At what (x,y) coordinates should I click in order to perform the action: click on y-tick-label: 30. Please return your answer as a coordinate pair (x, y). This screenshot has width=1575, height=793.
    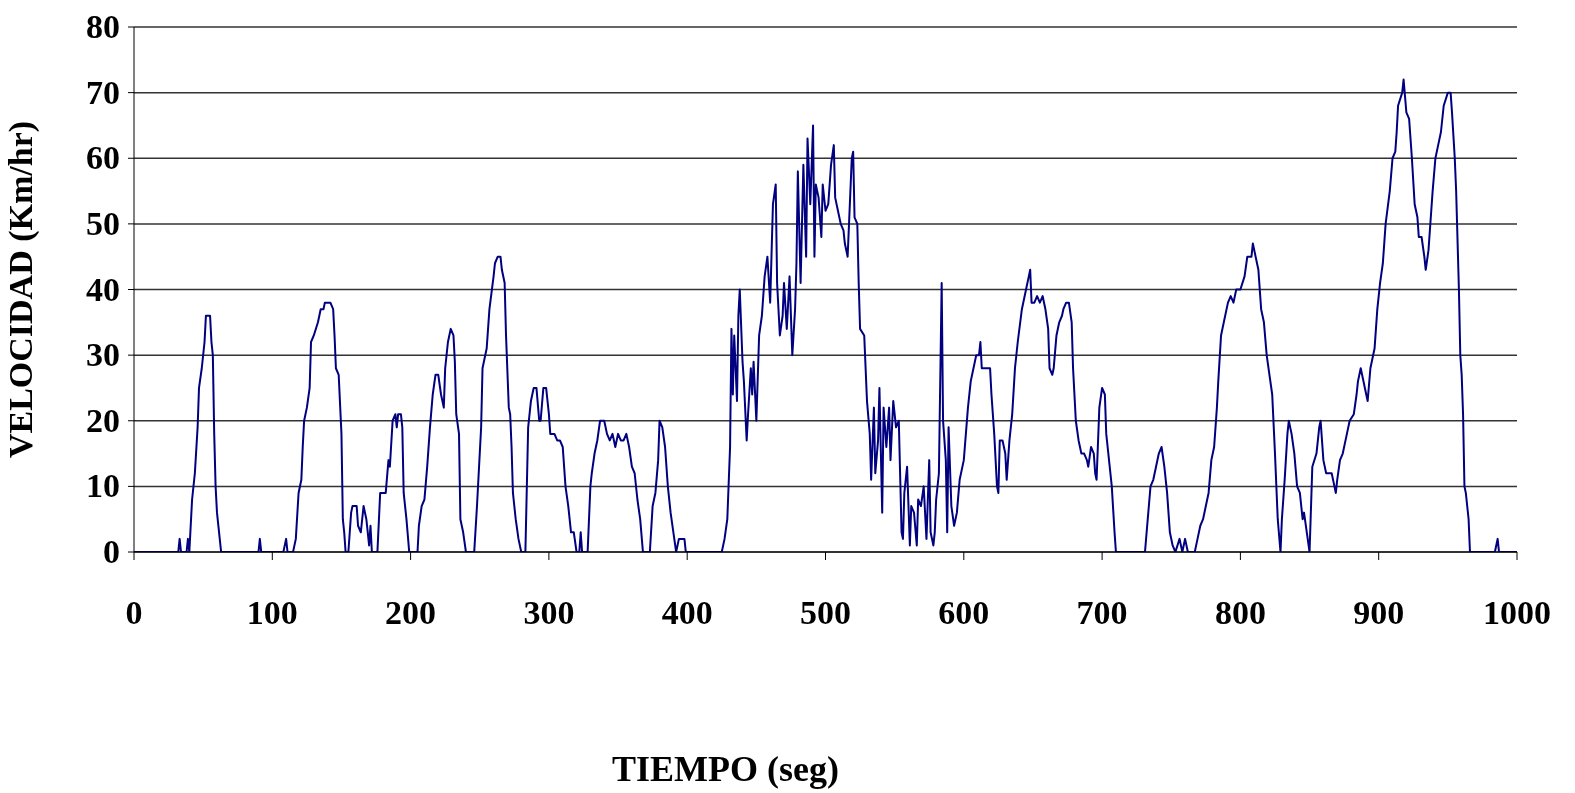
    Looking at the image, I should click on (103, 355).